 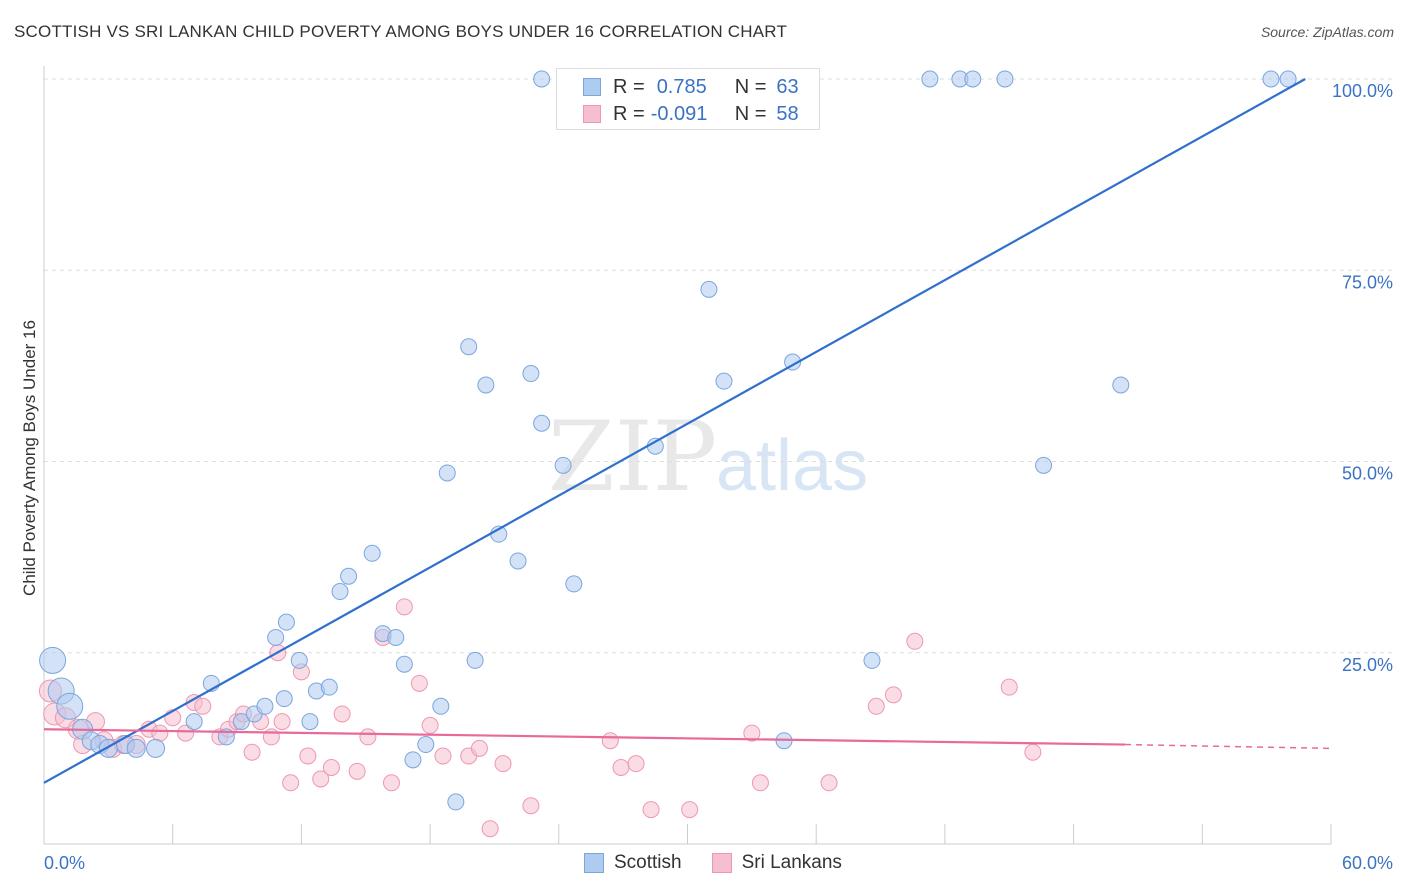 I want to click on y-tick-label: 75.0%, so click(x=1367, y=282).